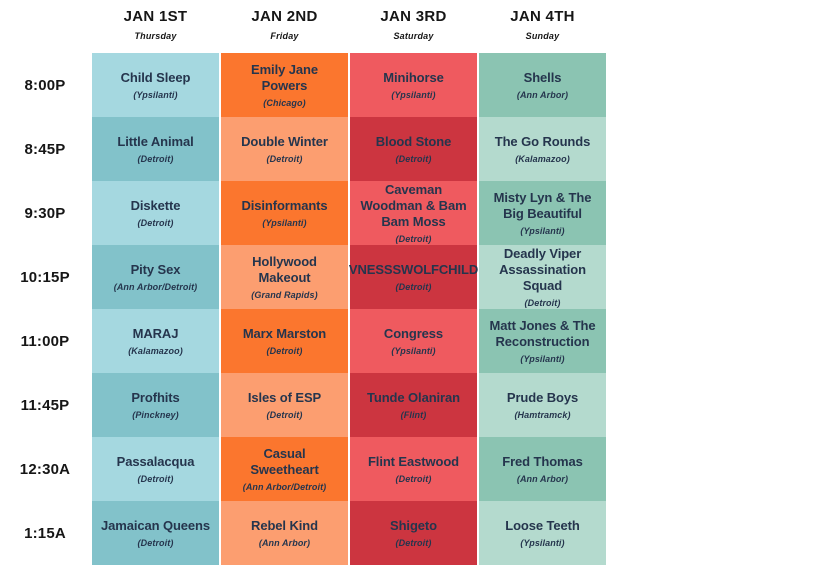 Image resolution: width=819 pixels, height=571 pixels. I want to click on show-cell: Hollywood Makeout (Grand Rapids), so click(284, 277).